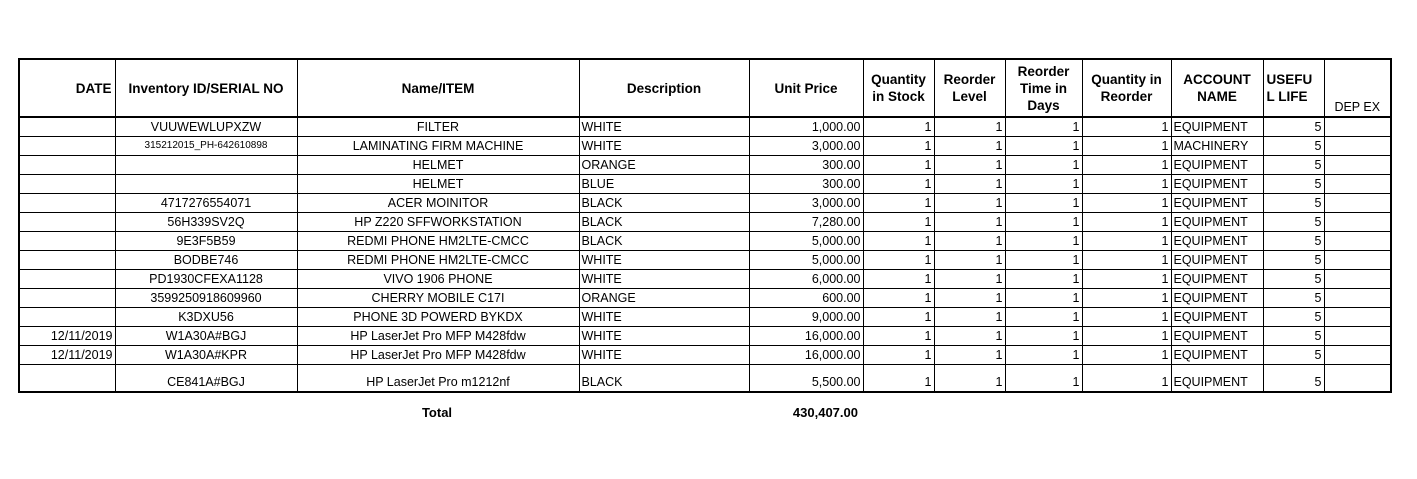 This screenshot has width=1417, height=479. What do you see at coordinates (206, 222) in the screenshot?
I see `table-cell: 56H339SV2Q` at bounding box center [206, 222].